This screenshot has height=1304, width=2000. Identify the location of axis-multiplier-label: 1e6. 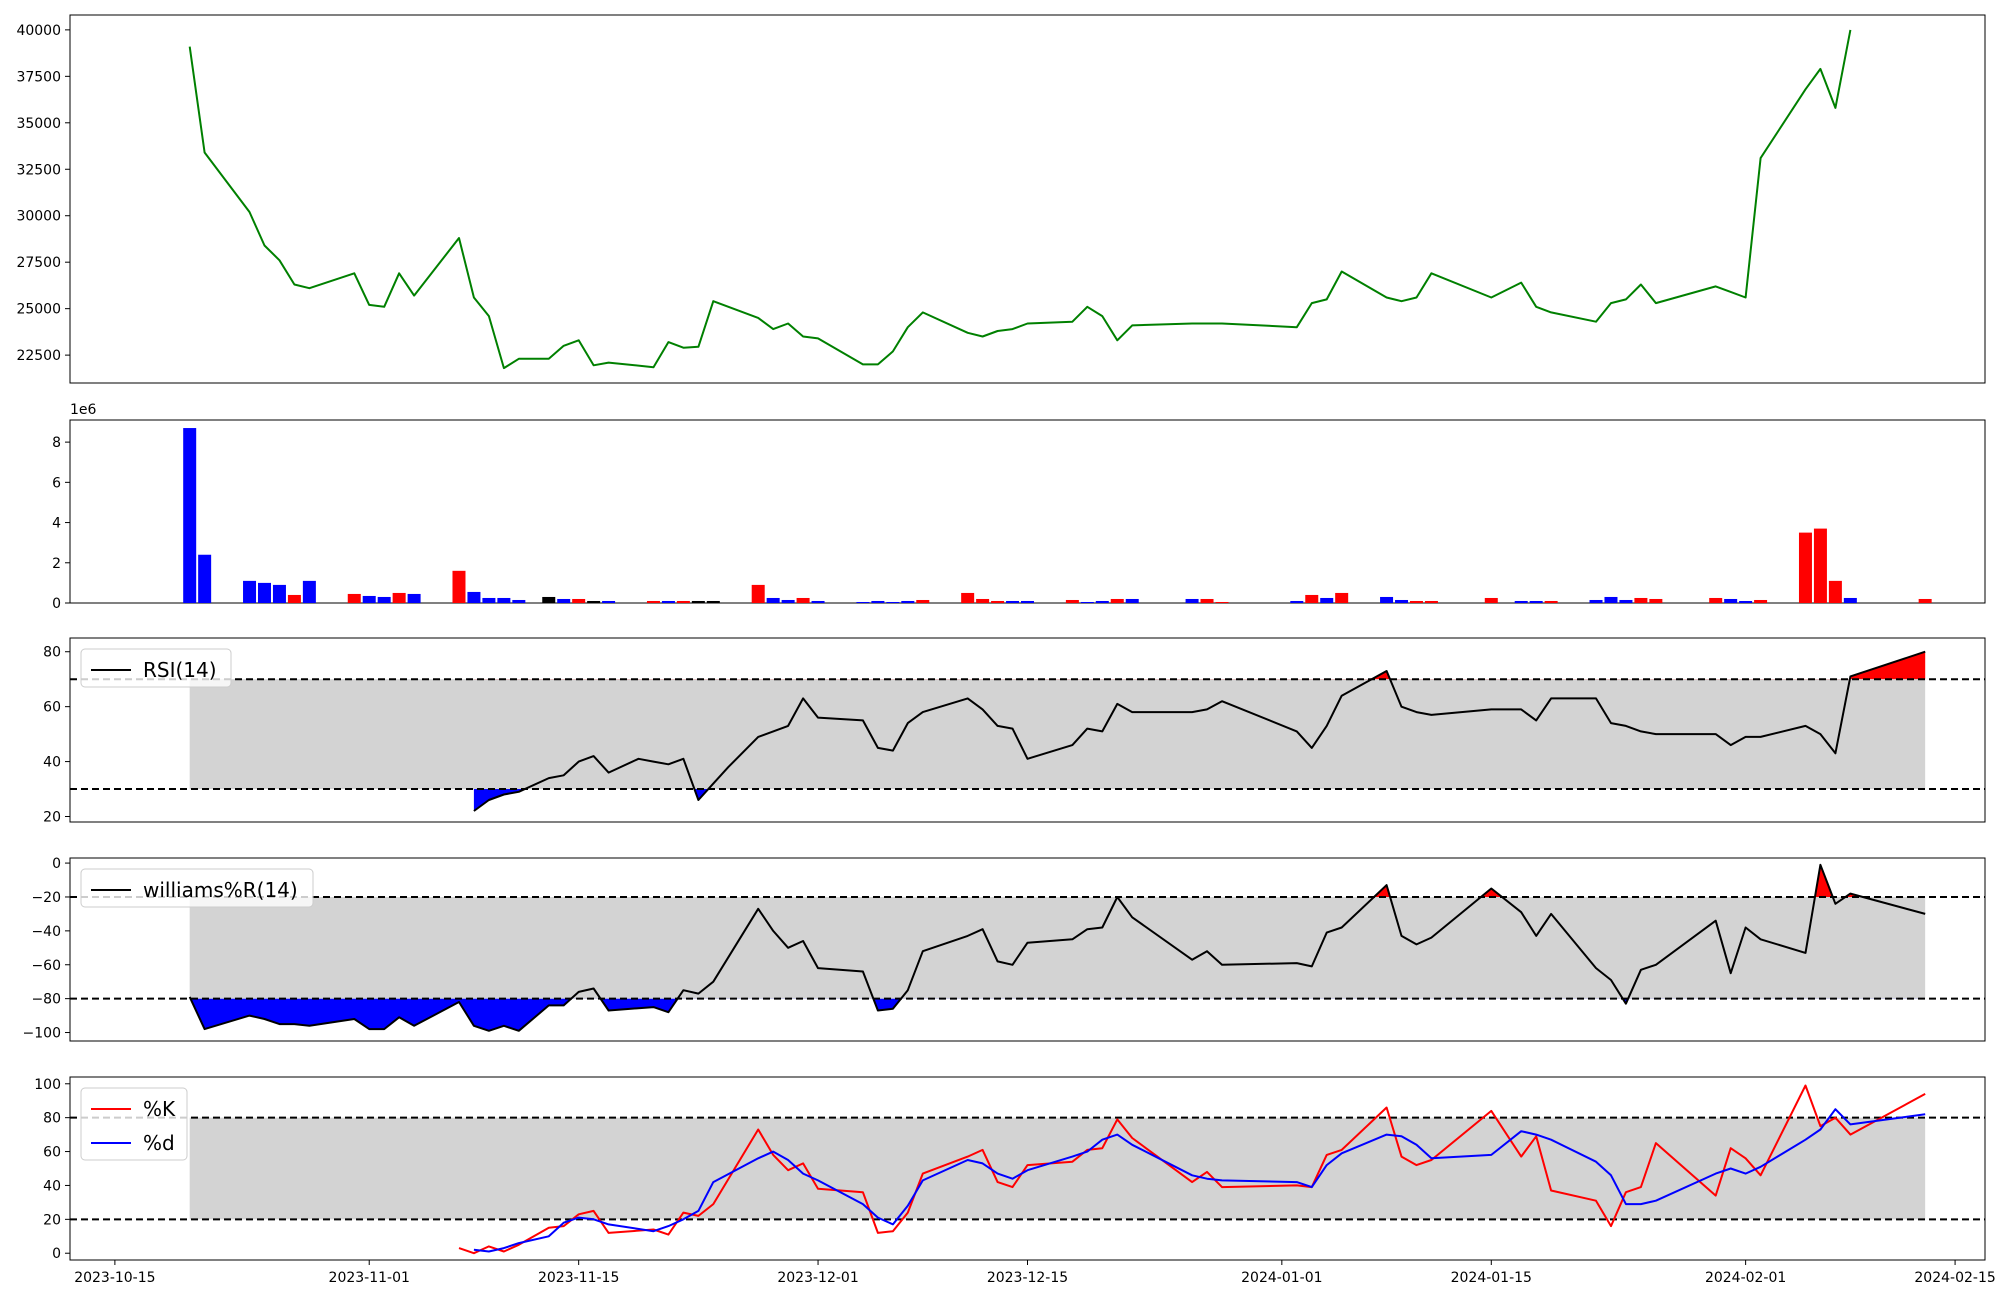
(83, 410).